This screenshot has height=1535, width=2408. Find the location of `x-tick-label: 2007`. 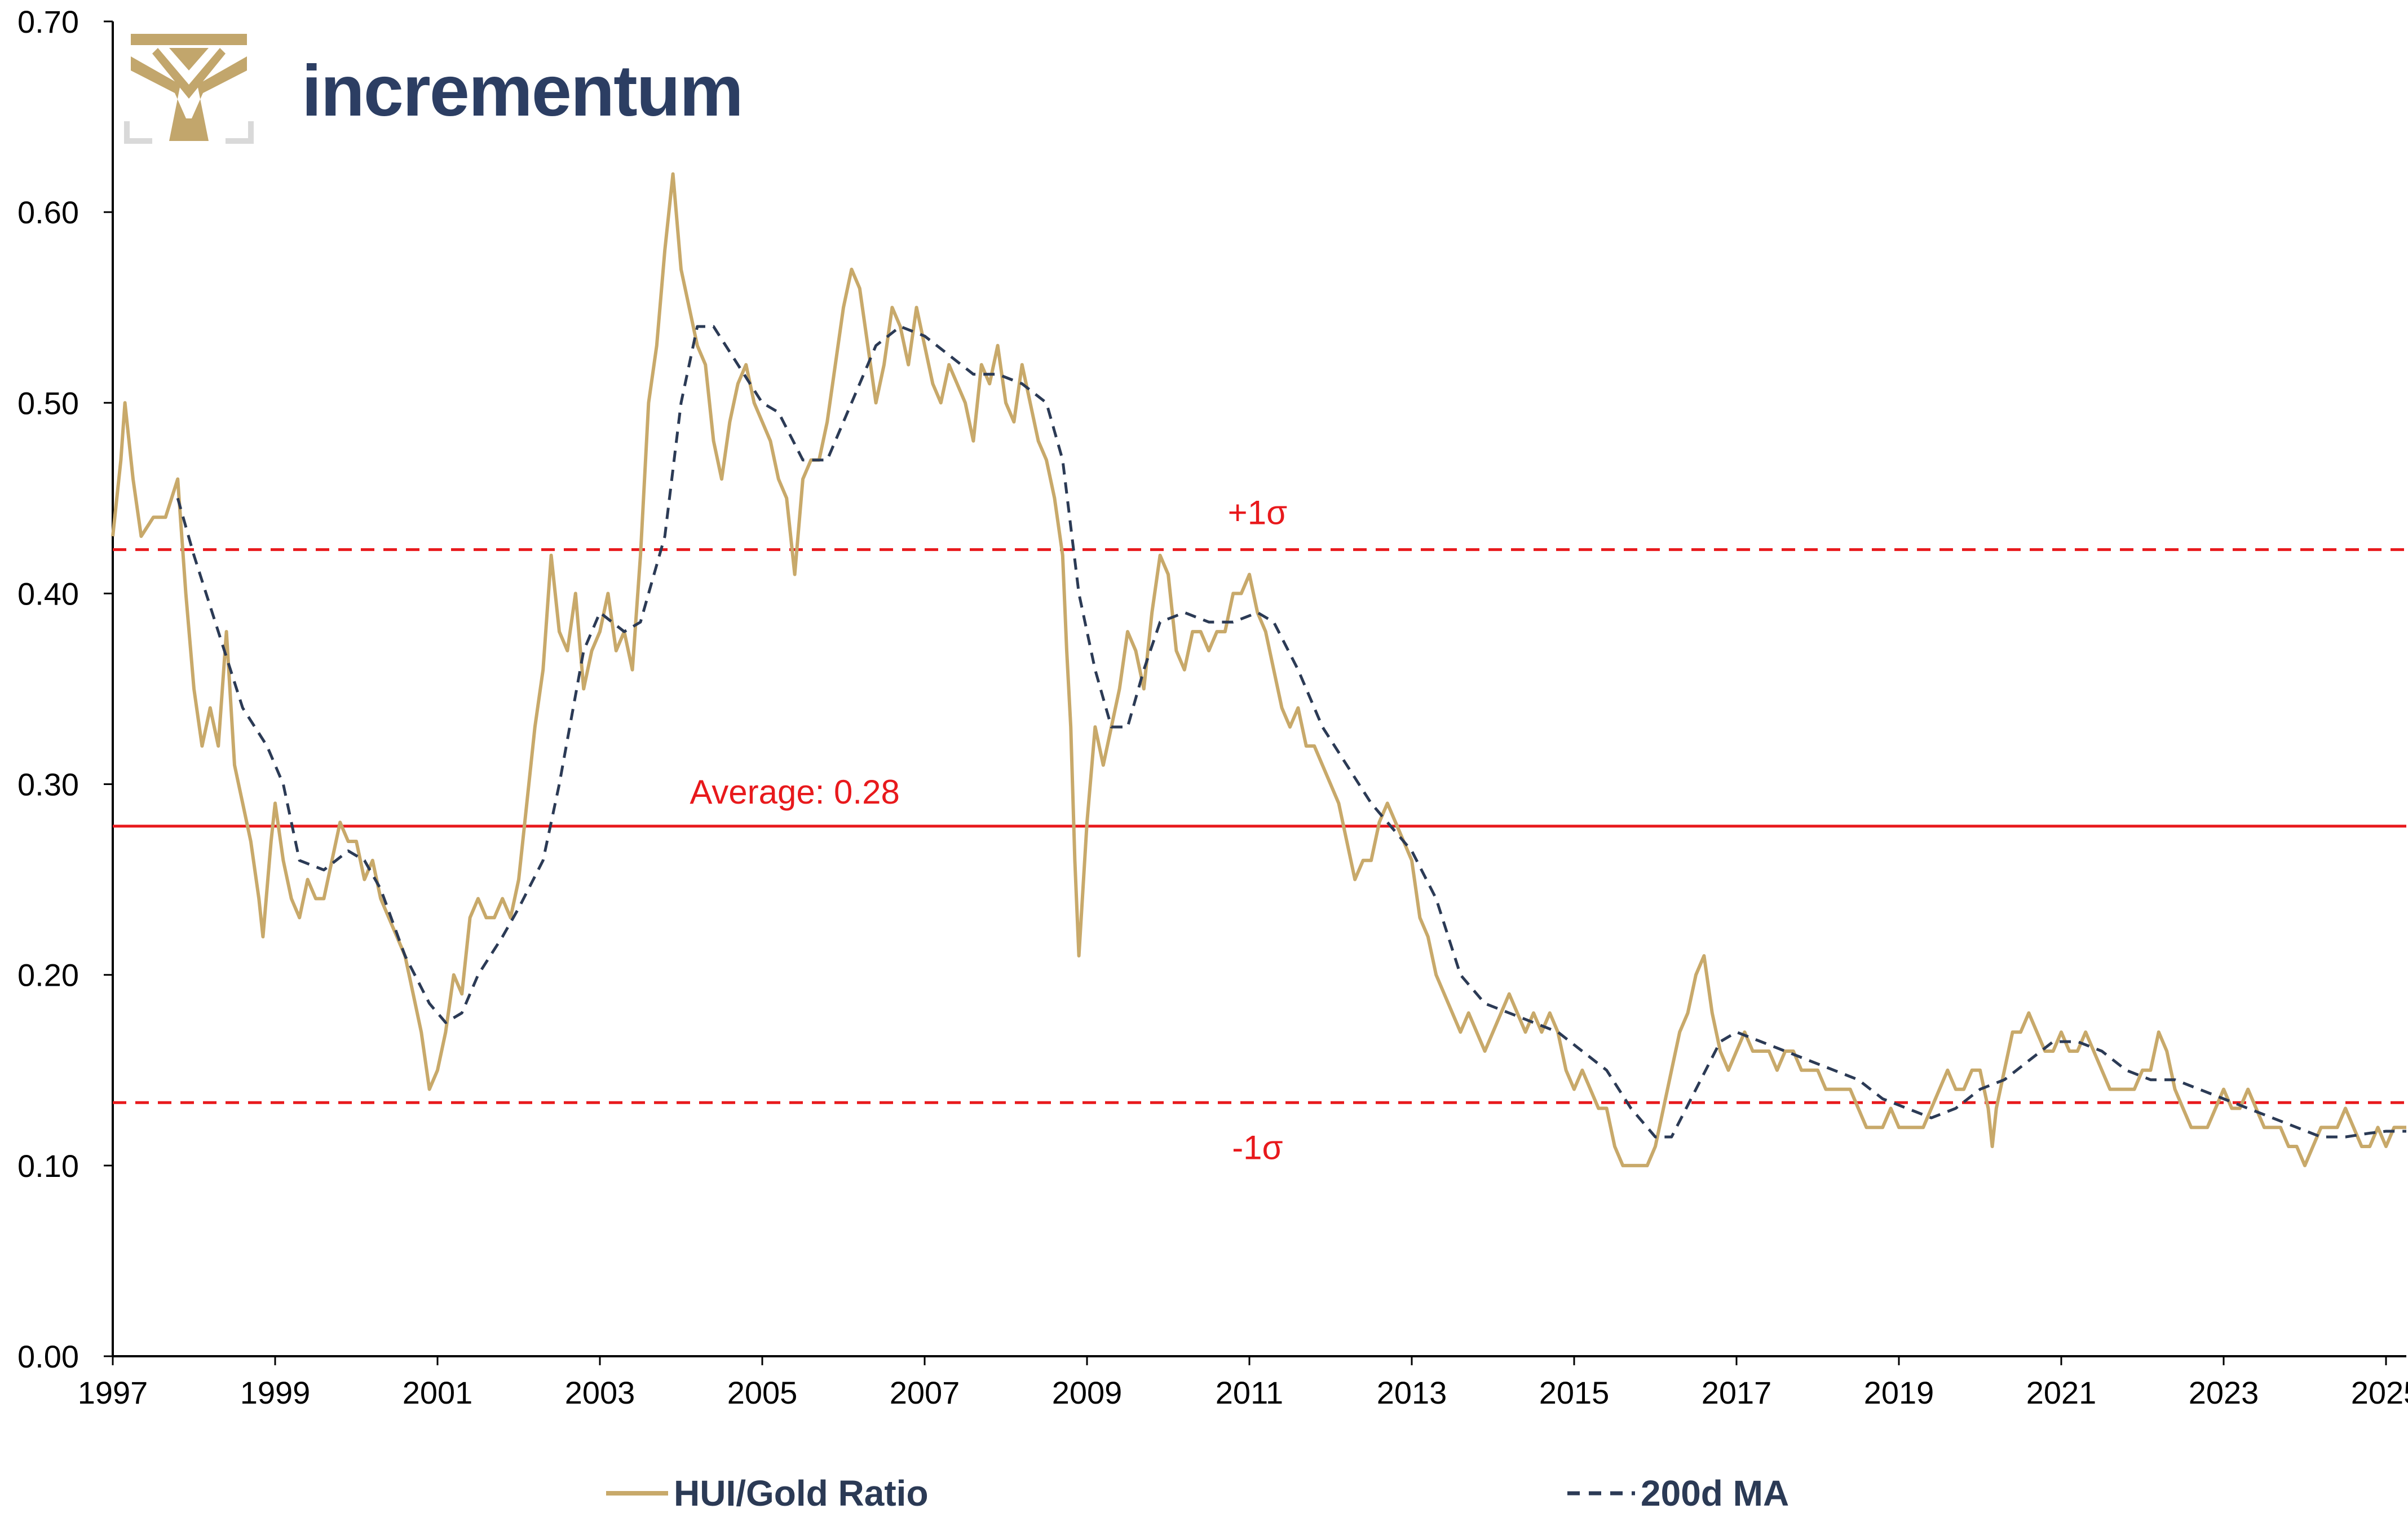

x-tick-label: 2007 is located at coordinates (925, 1392).